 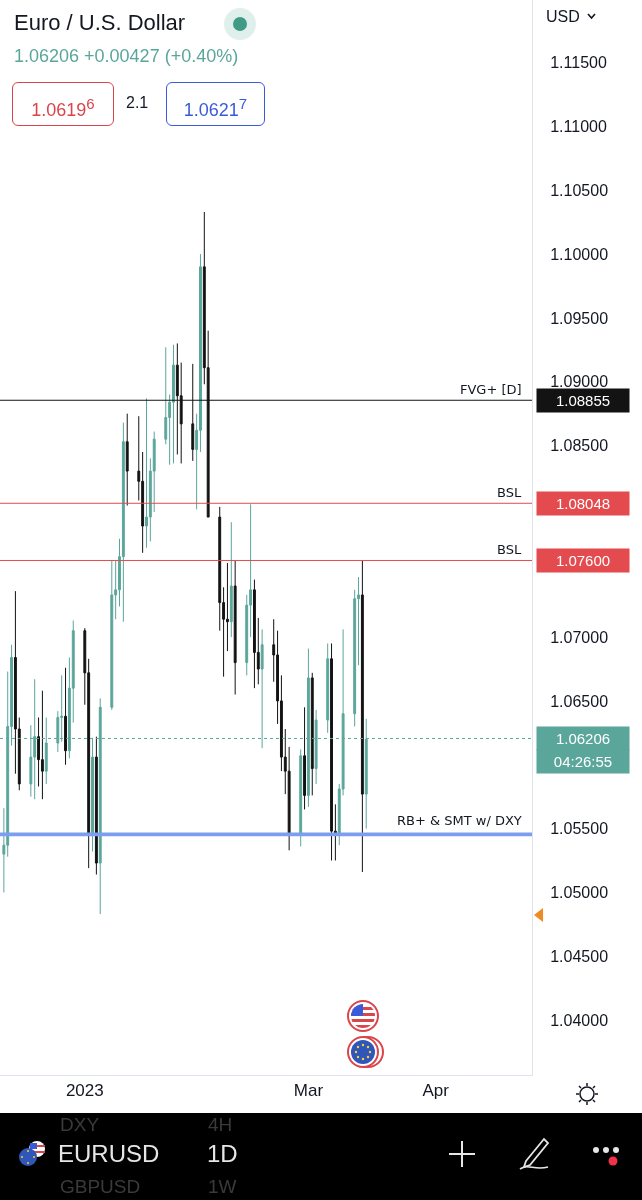 I want to click on y-tick-label: 1.10000, so click(x=579, y=254).